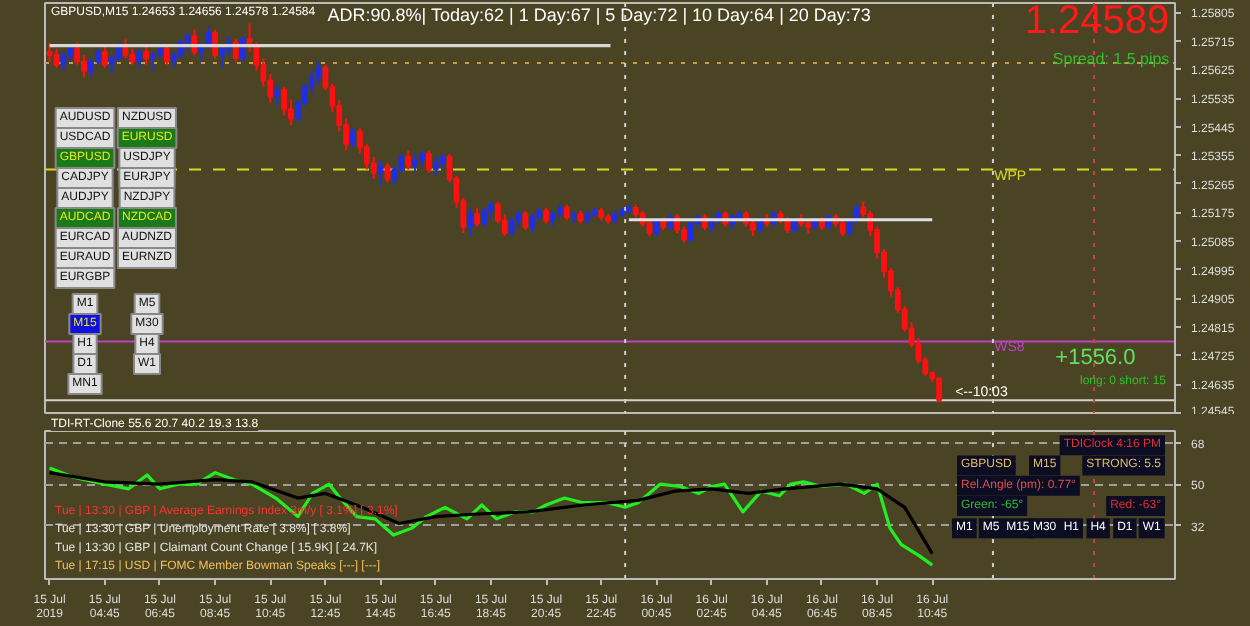 This screenshot has height=626, width=1250. I want to click on annotation: +1556.0, so click(1095, 357).